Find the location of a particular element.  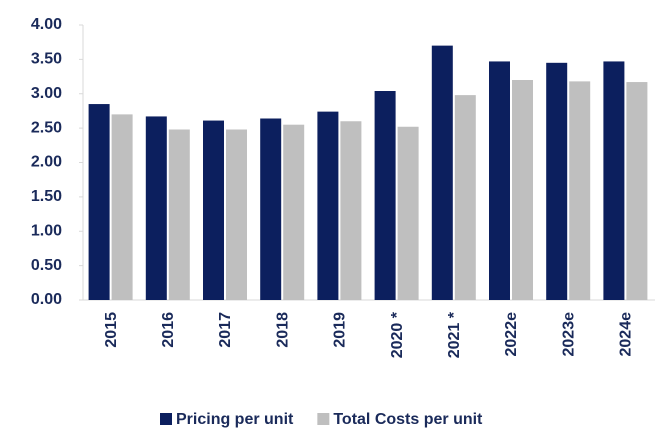

y-tick-label: 2.50 is located at coordinates (46, 127).